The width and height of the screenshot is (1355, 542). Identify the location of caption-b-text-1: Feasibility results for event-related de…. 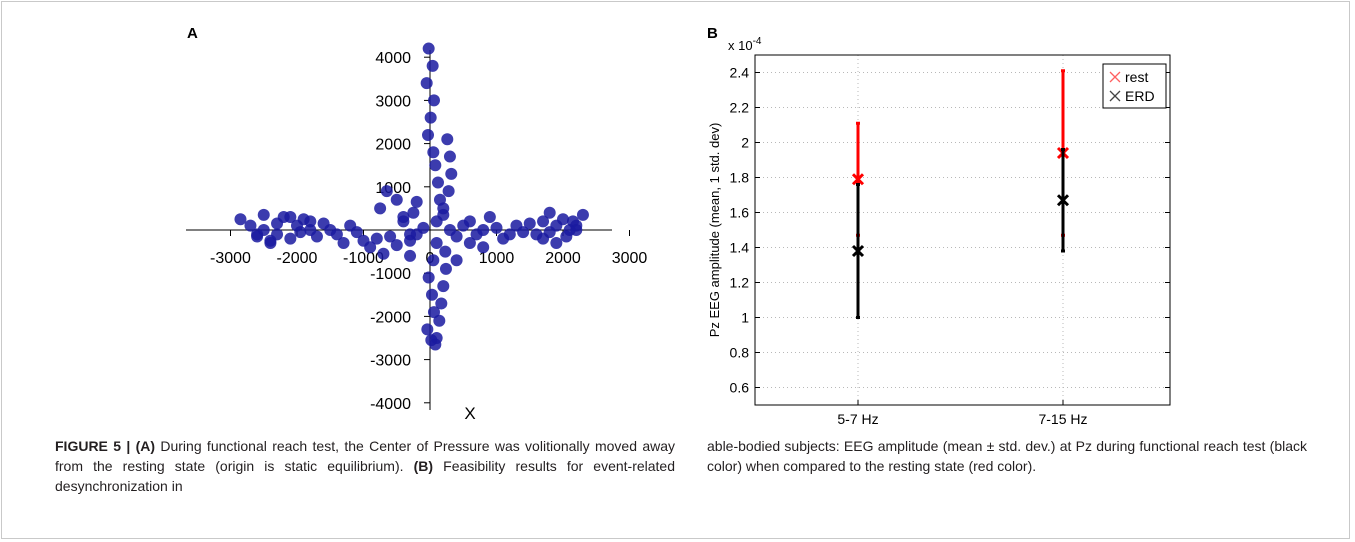
(365, 476).